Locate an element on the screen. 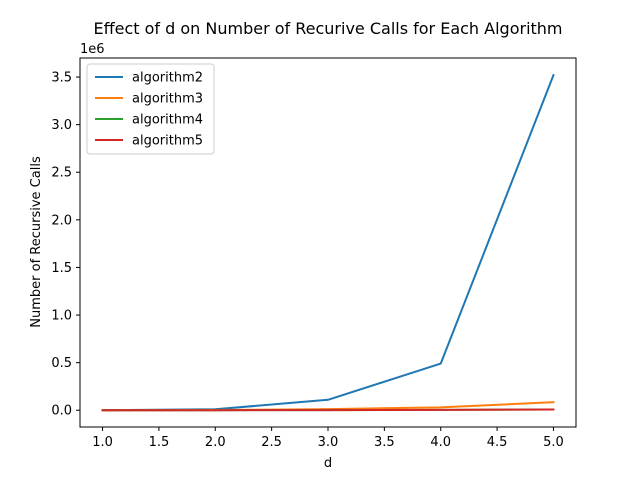 This screenshot has height=485, width=640. legend: algorithm2 algorithm3 algorithm4 algorithm5 is located at coordinates (150, 109).